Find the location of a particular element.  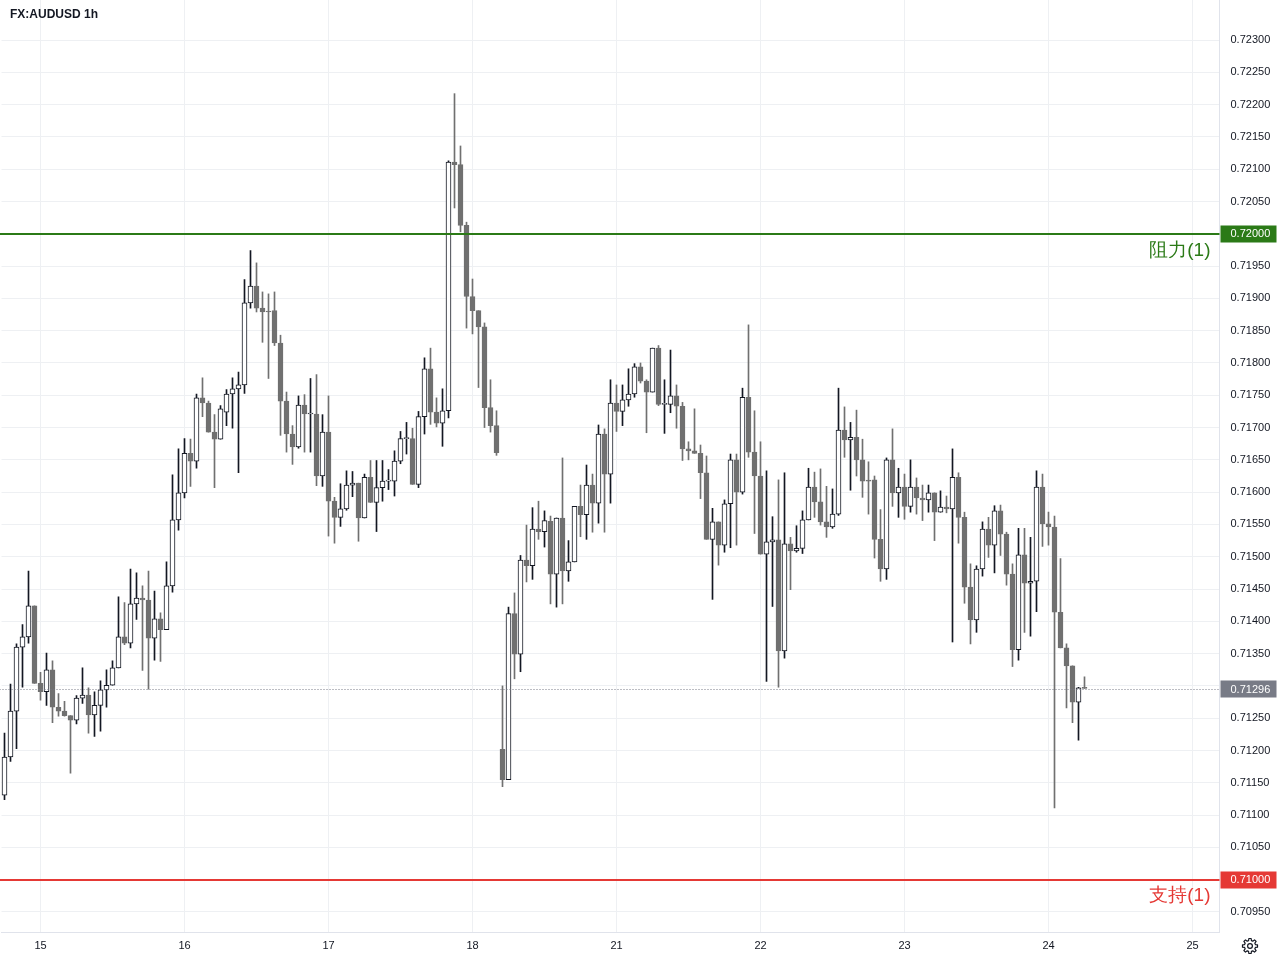

x-tick-label: 15 is located at coordinates (40, 944).